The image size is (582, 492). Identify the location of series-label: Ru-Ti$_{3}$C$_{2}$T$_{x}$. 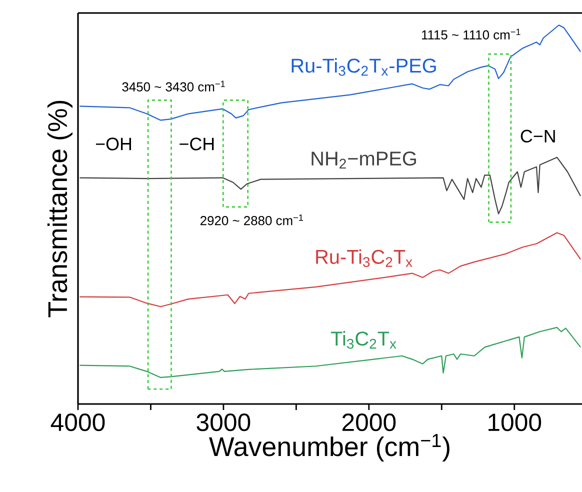
(364, 258).